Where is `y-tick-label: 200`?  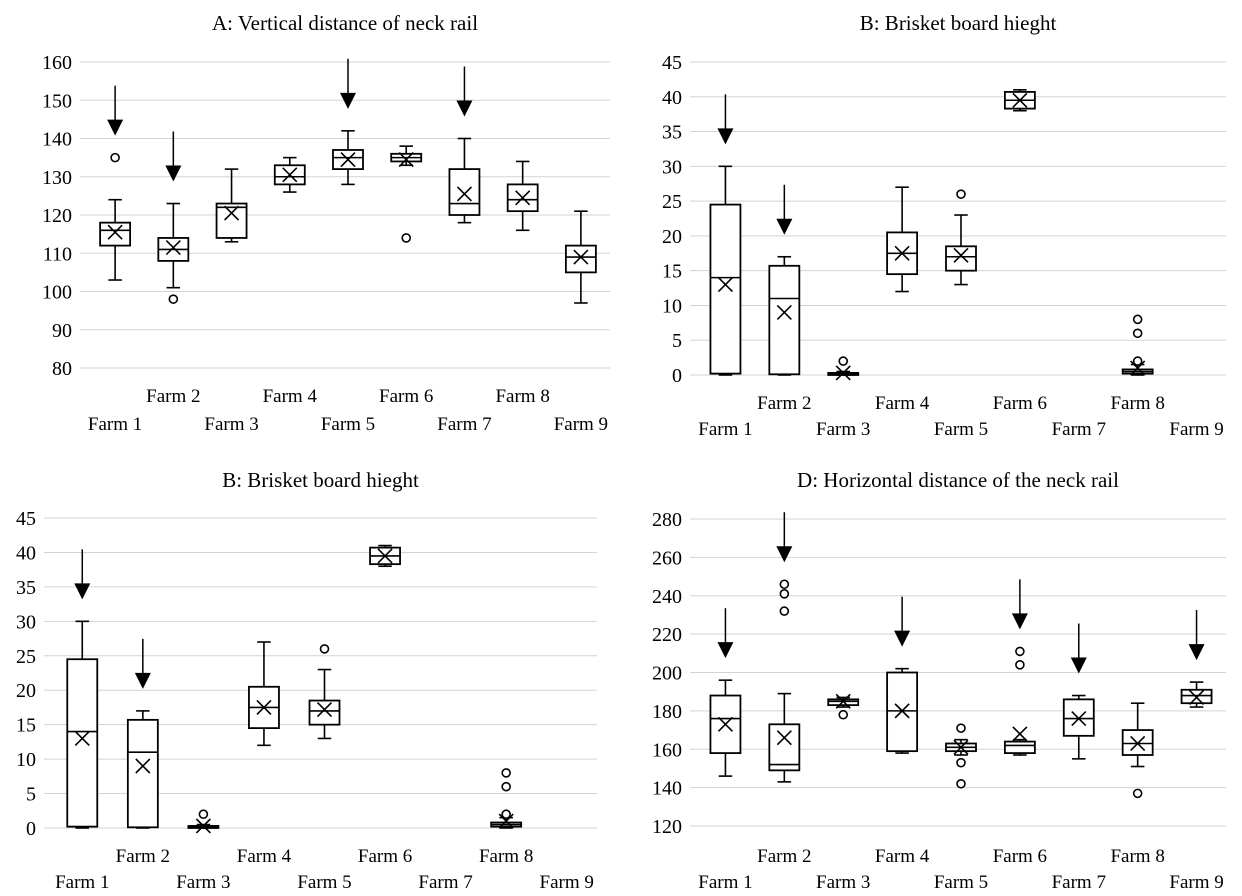 y-tick-label: 200 is located at coordinates (667, 674).